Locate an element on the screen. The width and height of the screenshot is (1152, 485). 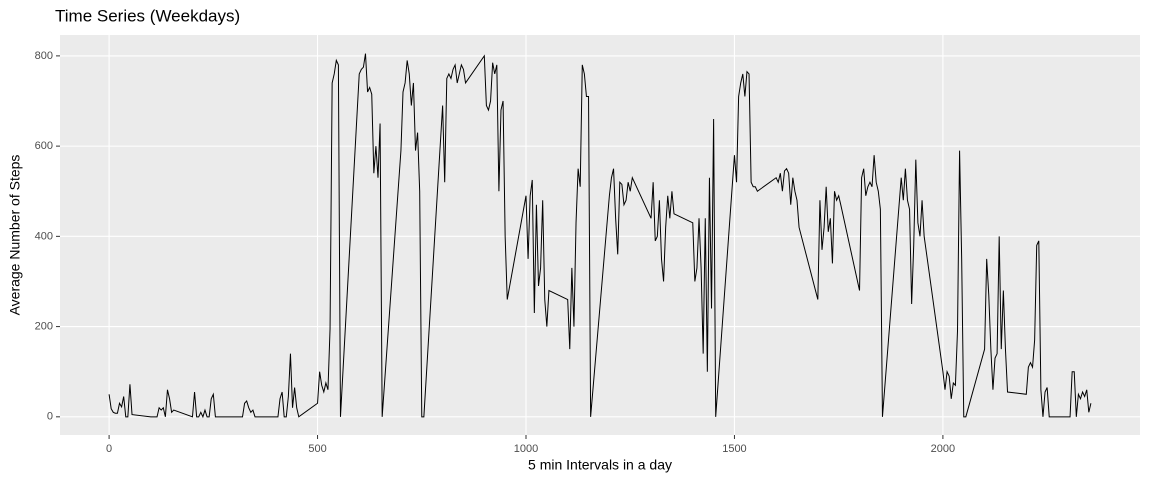
y-tick-label: 200 is located at coordinates (44, 326).